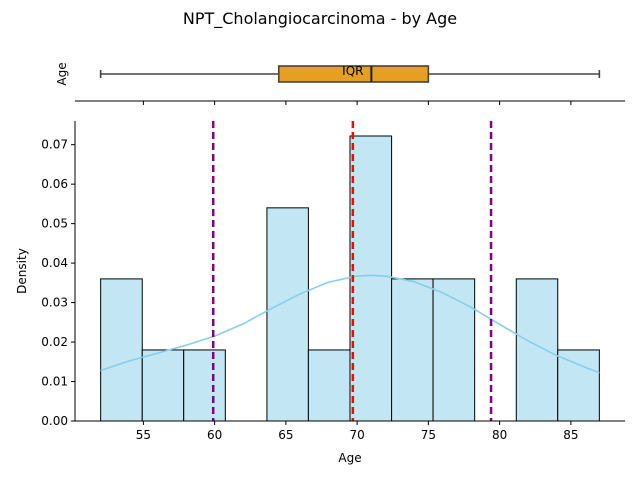 This screenshot has width=640, height=480. What do you see at coordinates (62, 73) in the screenshot?
I see `boxplot-y-label: Age` at bounding box center [62, 73].